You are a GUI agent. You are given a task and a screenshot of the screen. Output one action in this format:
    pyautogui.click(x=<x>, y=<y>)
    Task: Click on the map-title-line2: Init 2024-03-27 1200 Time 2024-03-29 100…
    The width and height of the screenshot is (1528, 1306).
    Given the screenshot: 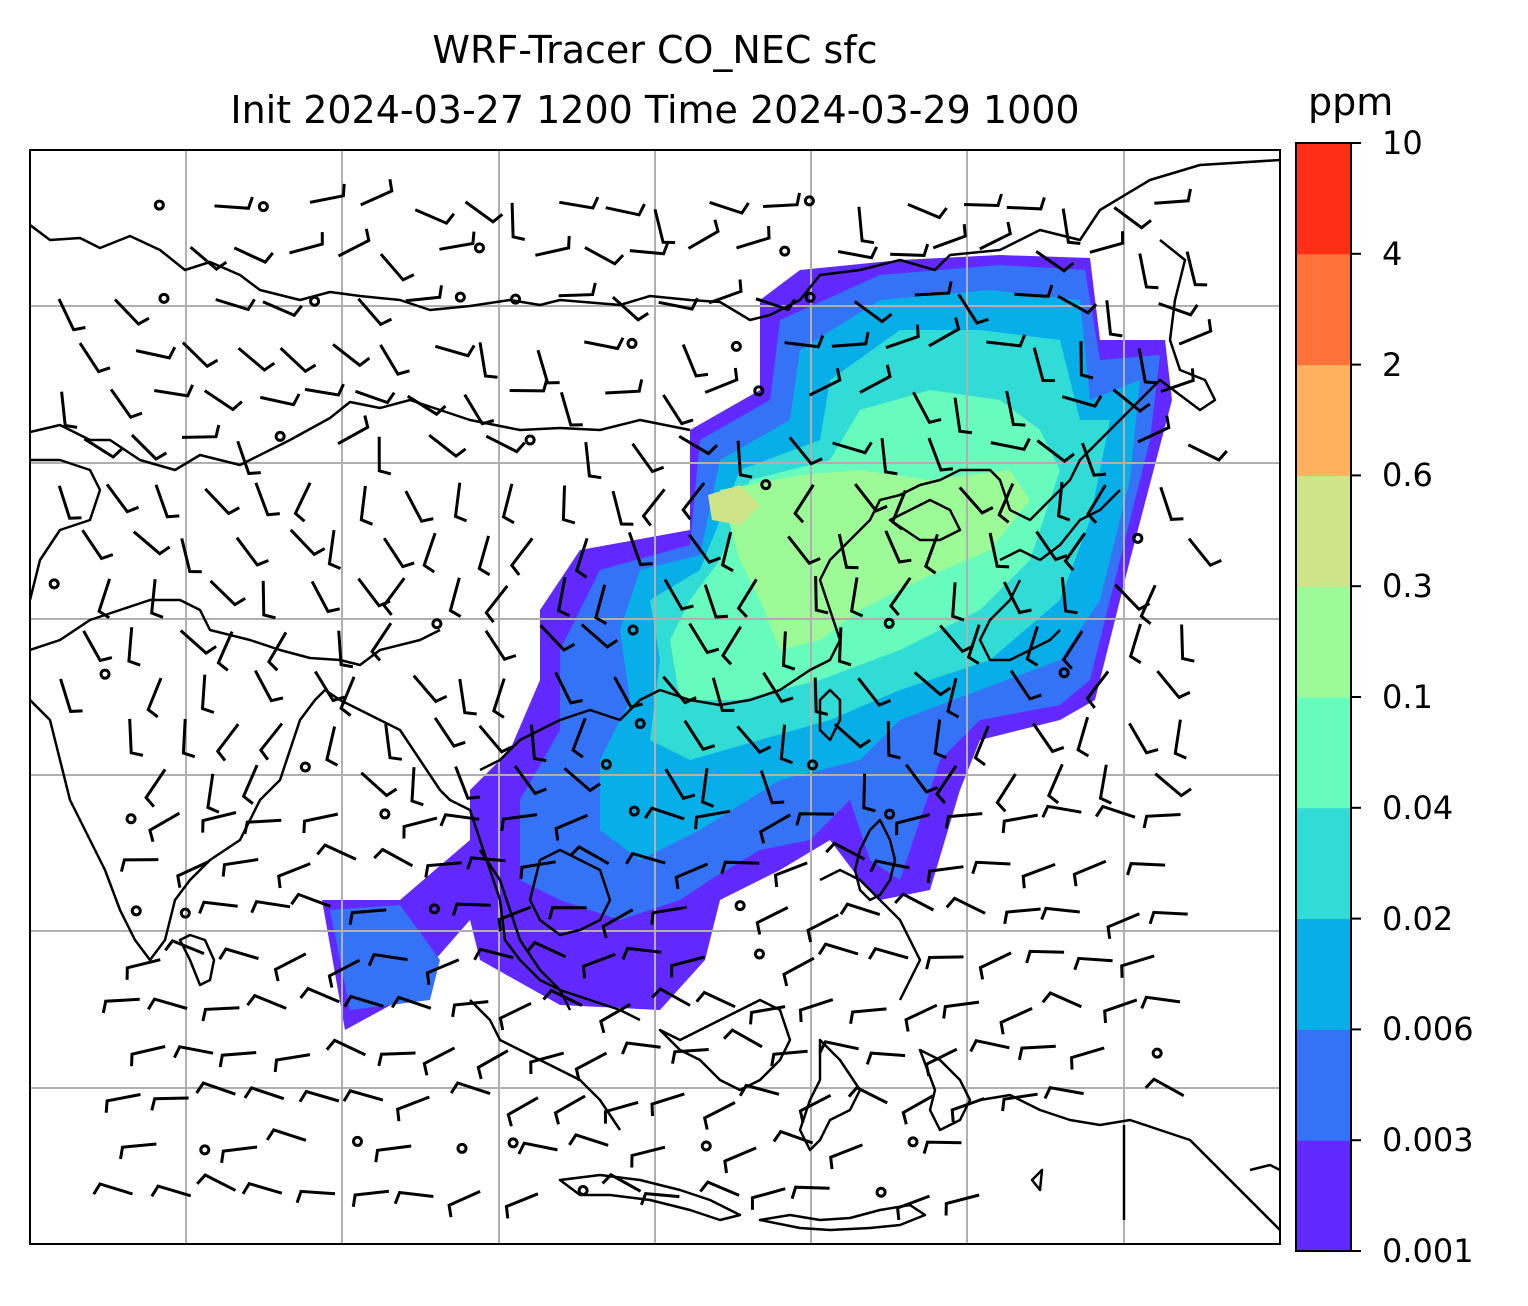 What is the action you would take?
    pyautogui.click(x=655, y=110)
    